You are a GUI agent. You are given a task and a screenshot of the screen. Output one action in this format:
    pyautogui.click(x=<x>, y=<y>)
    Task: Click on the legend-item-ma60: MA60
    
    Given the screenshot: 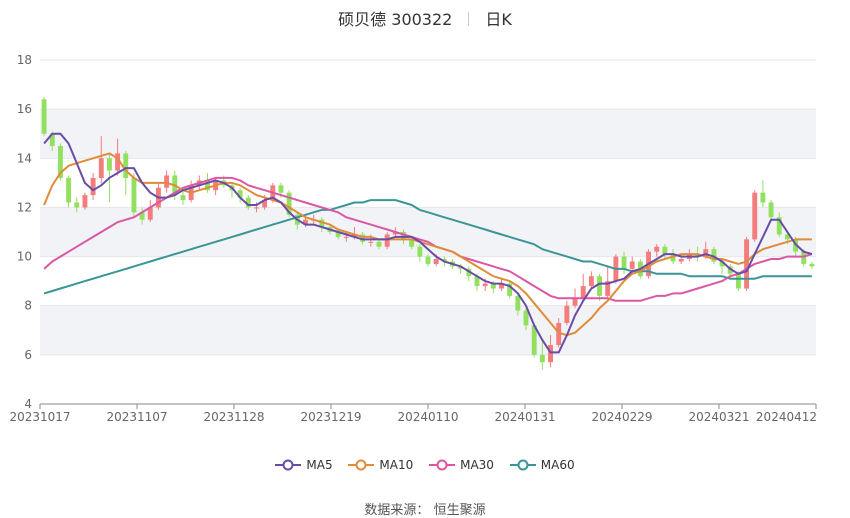 What is the action you would take?
    pyautogui.click(x=542, y=465)
    